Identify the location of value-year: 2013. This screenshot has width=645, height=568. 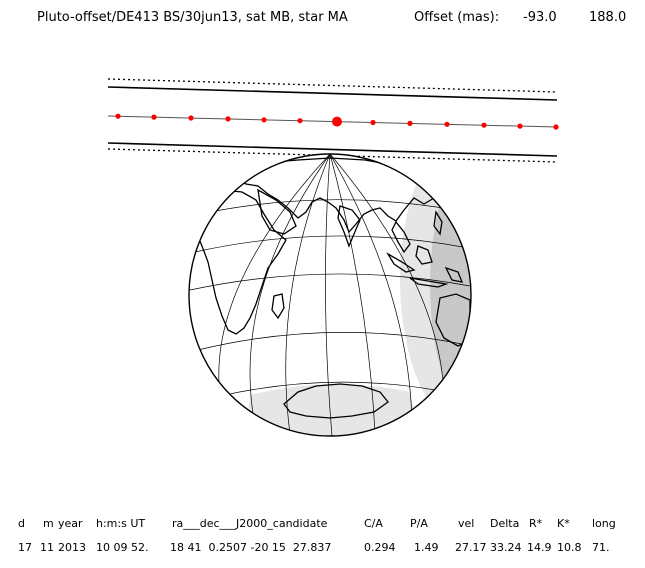
(72, 547).